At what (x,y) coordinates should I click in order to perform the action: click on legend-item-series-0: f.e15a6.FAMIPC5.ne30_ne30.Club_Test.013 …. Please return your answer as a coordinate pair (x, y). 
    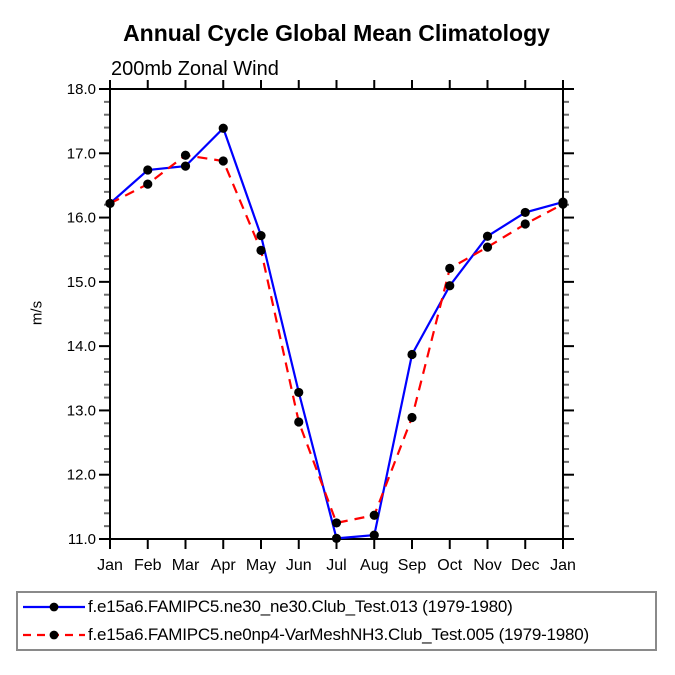
    Looking at the image, I should click on (338, 607).